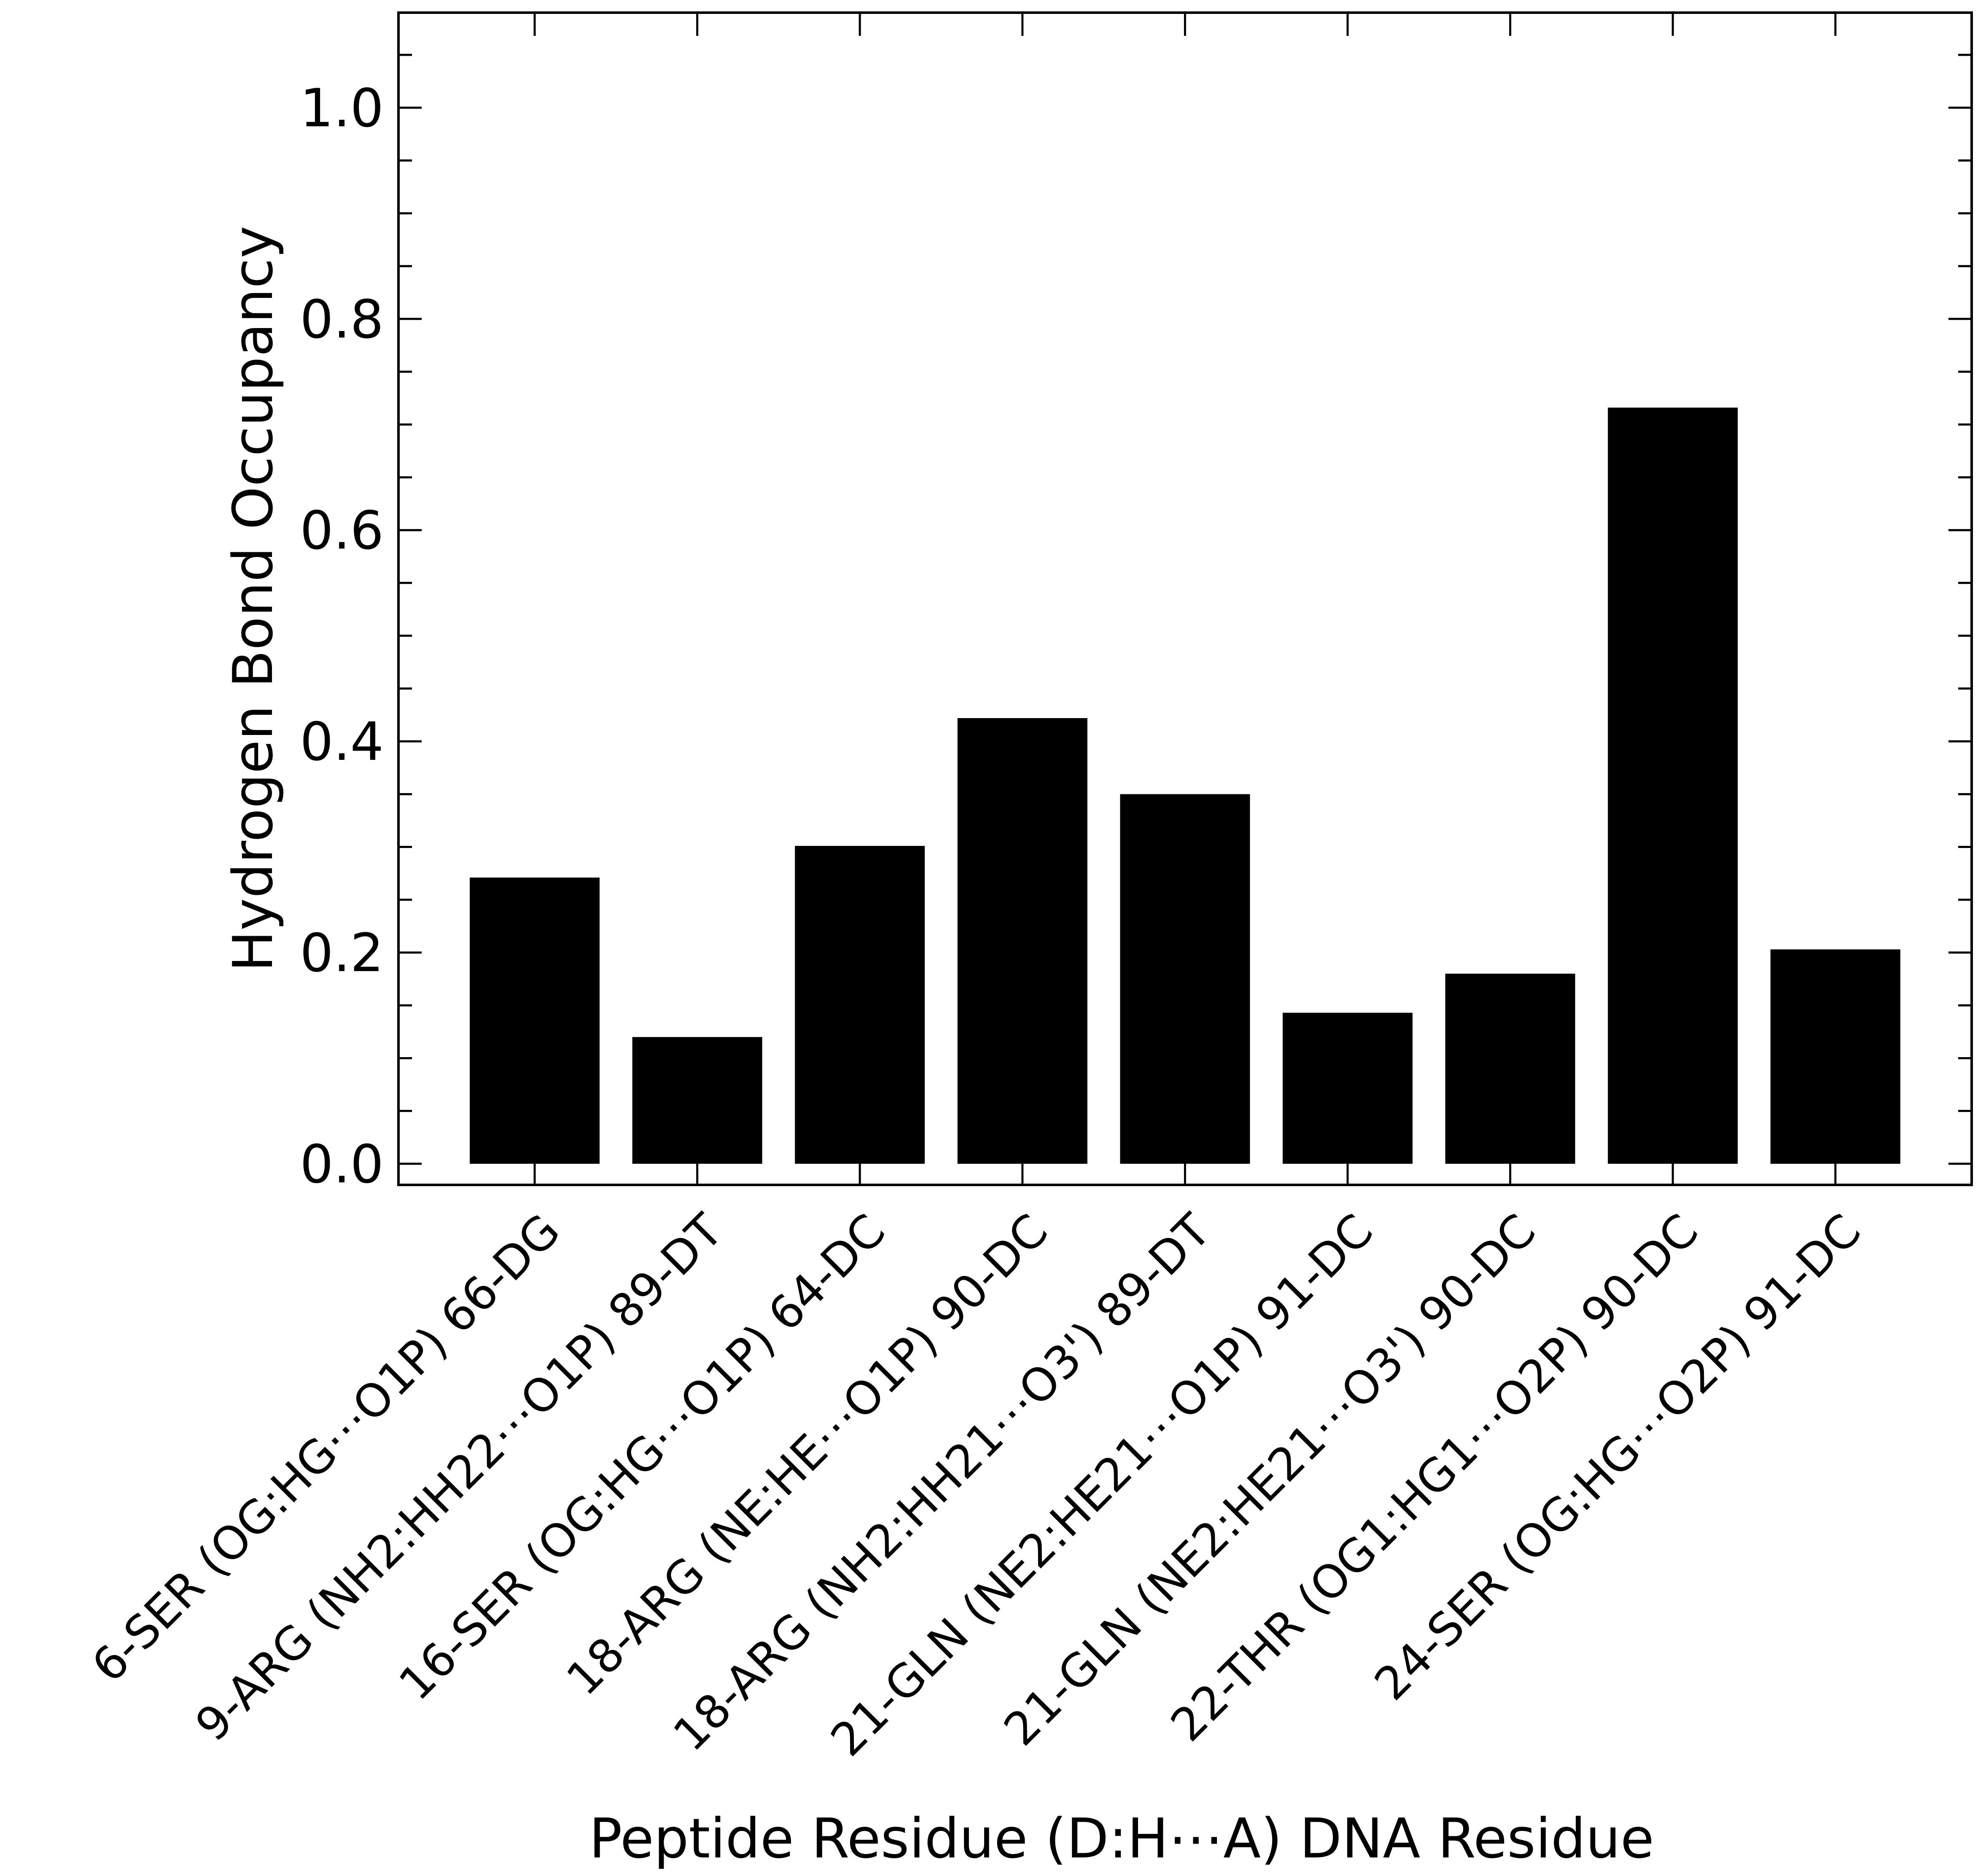 The width and height of the screenshot is (1978, 1876). What do you see at coordinates (342, 319) in the screenshot?
I see `y-tick-label: 0.8` at bounding box center [342, 319].